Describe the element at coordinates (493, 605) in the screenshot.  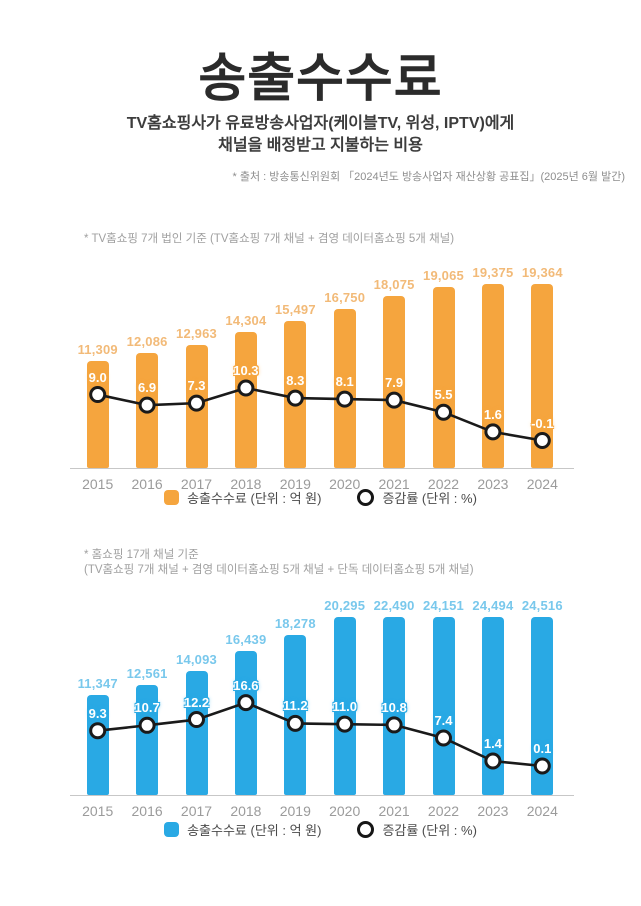
I see `bar-value-2023: 24,494` at that location.